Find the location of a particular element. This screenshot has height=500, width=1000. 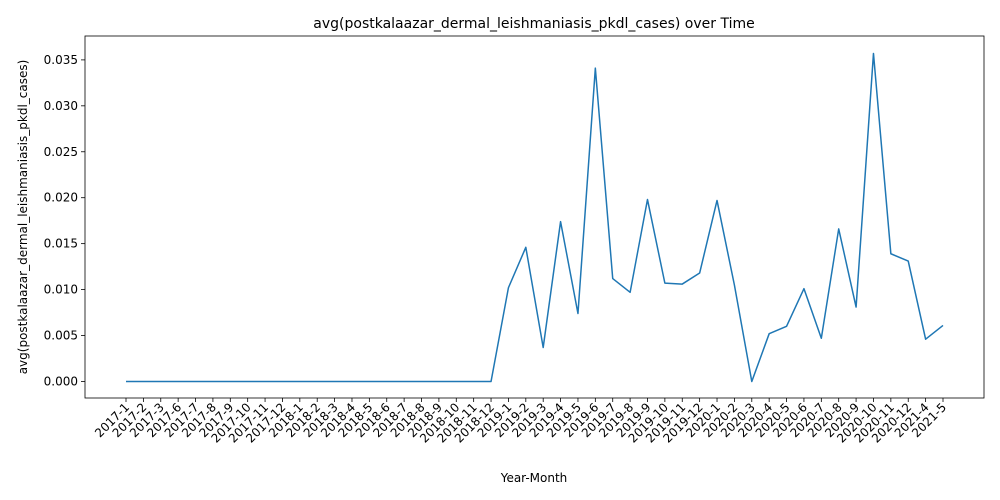

y-tick-label: 0.030 is located at coordinates (61, 106).